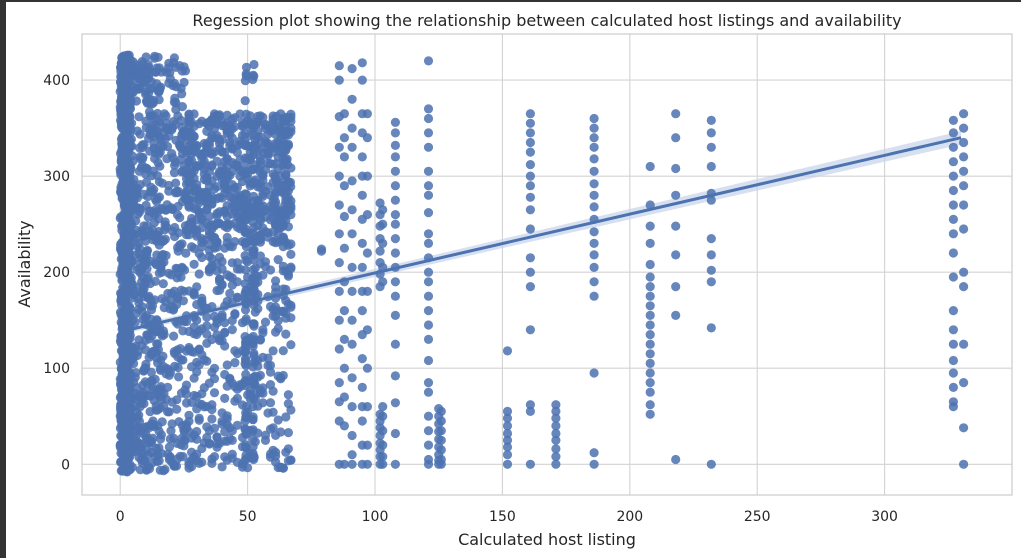 This screenshot has height=558, width=1021. What do you see at coordinates (884, 517) in the screenshot?
I see `x-tick-label: 300` at bounding box center [884, 517].